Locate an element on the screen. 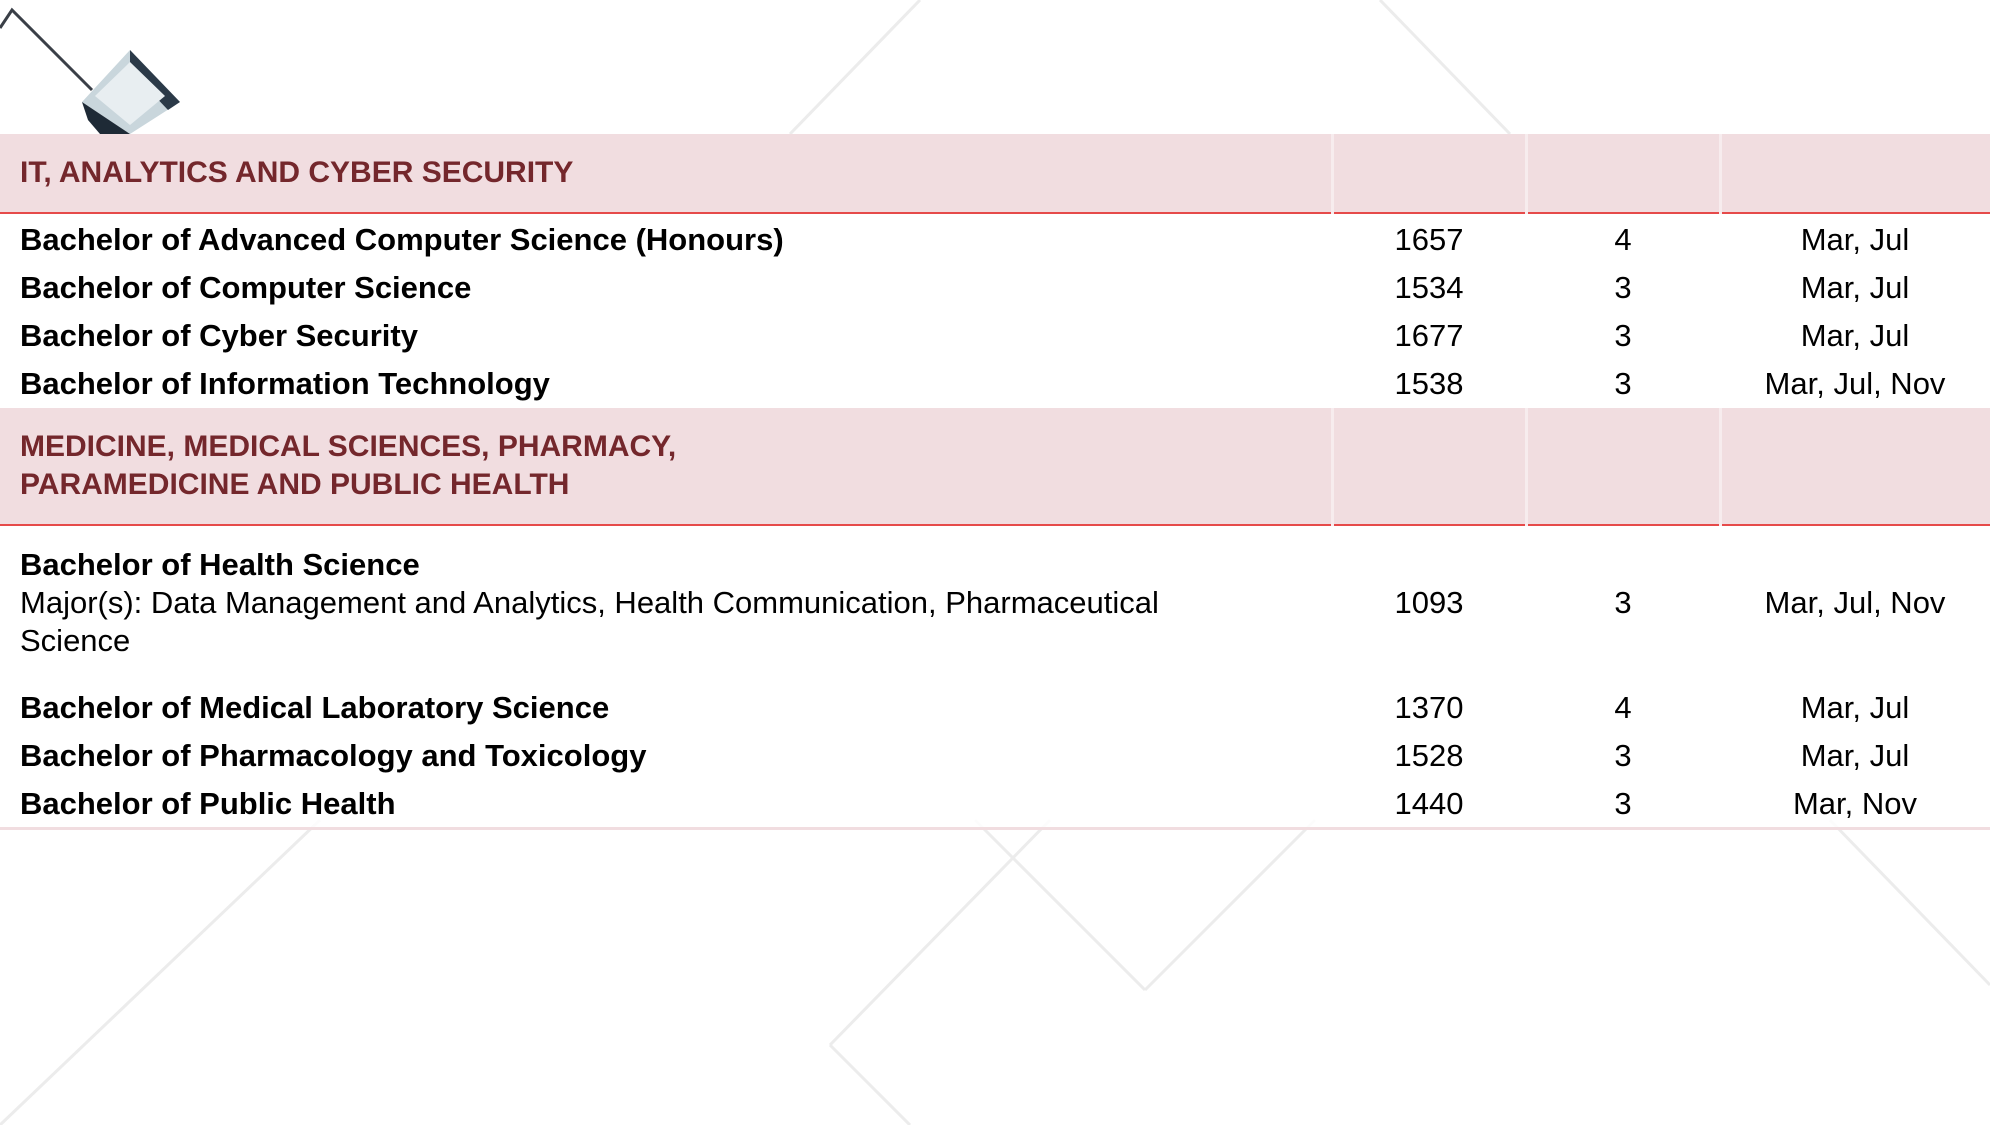 The height and width of the screenshot is (1125, 1990). course-name: Bachelor of Public Health is located at coordinates (666, 805).